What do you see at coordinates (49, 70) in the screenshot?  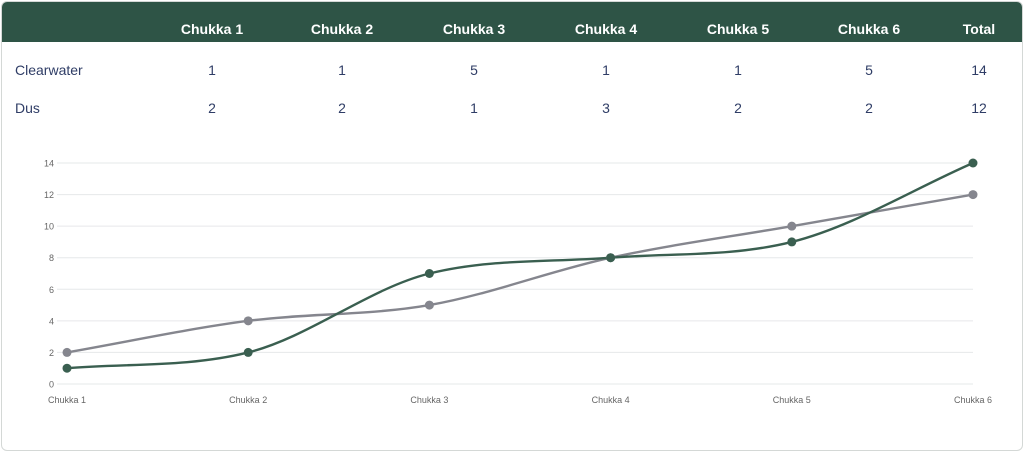 I see `team-name: Clearwater` at bounding box center [49, 70].